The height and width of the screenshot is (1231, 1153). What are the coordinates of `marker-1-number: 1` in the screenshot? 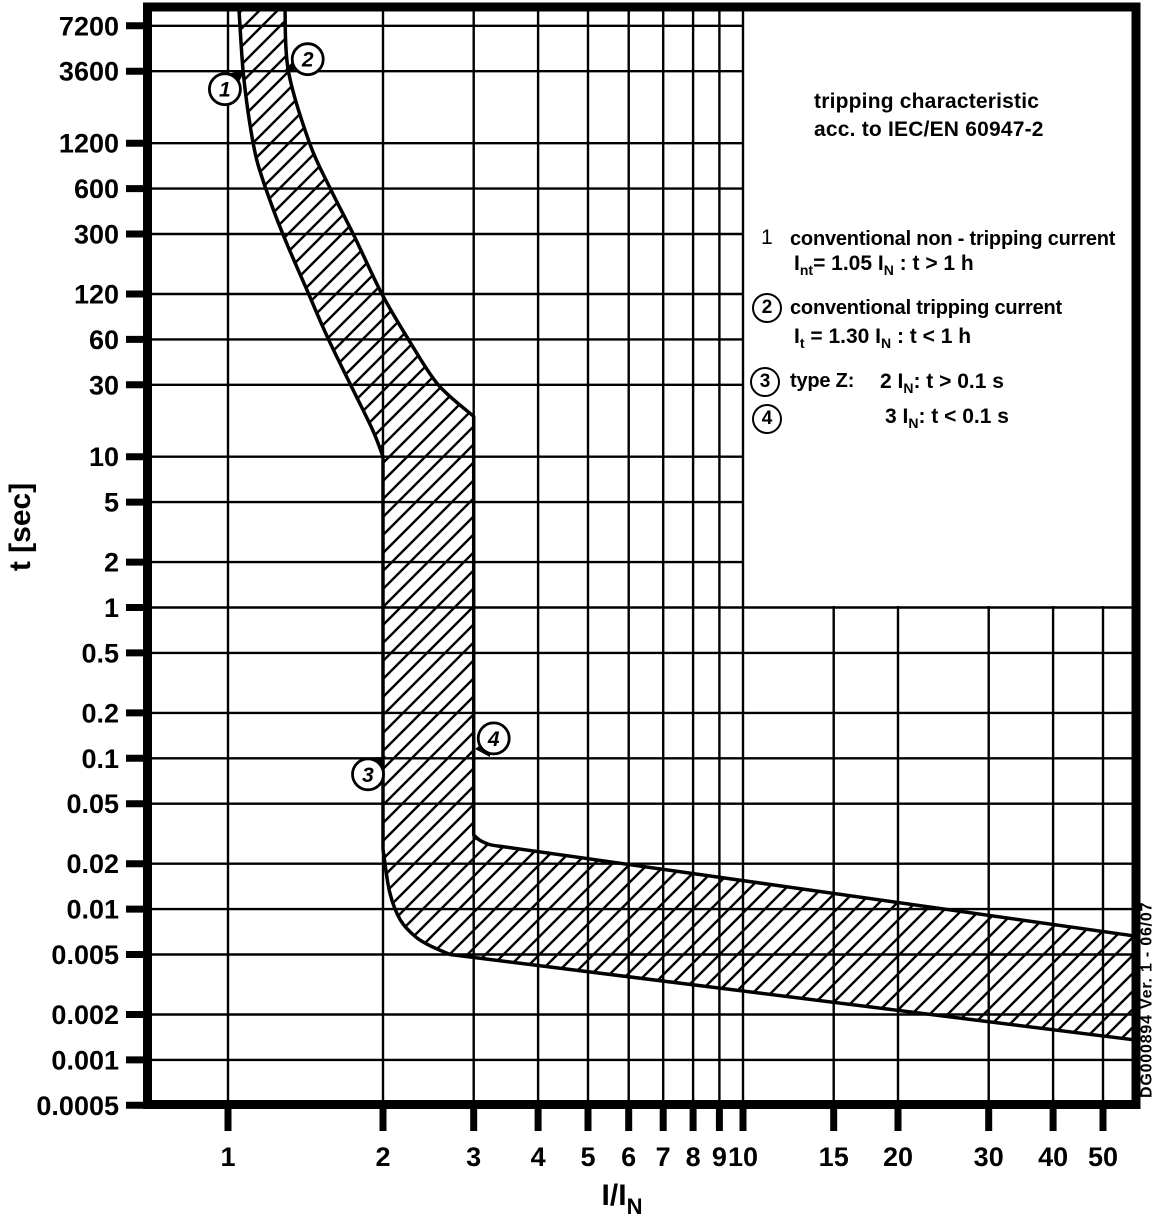 It's located at (225, 90).